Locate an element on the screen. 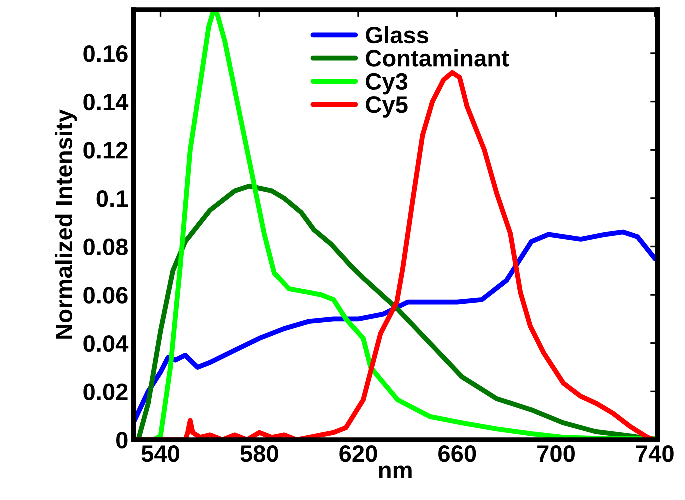 The width and height of the screenshot is (685, 500). x-tick-label: 620 is located at coordinates (359, 453).